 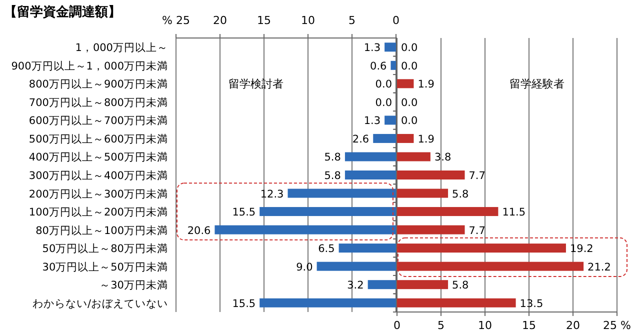 I want to click on text: 【留学資金調達額】, so click(x=62, y=12).